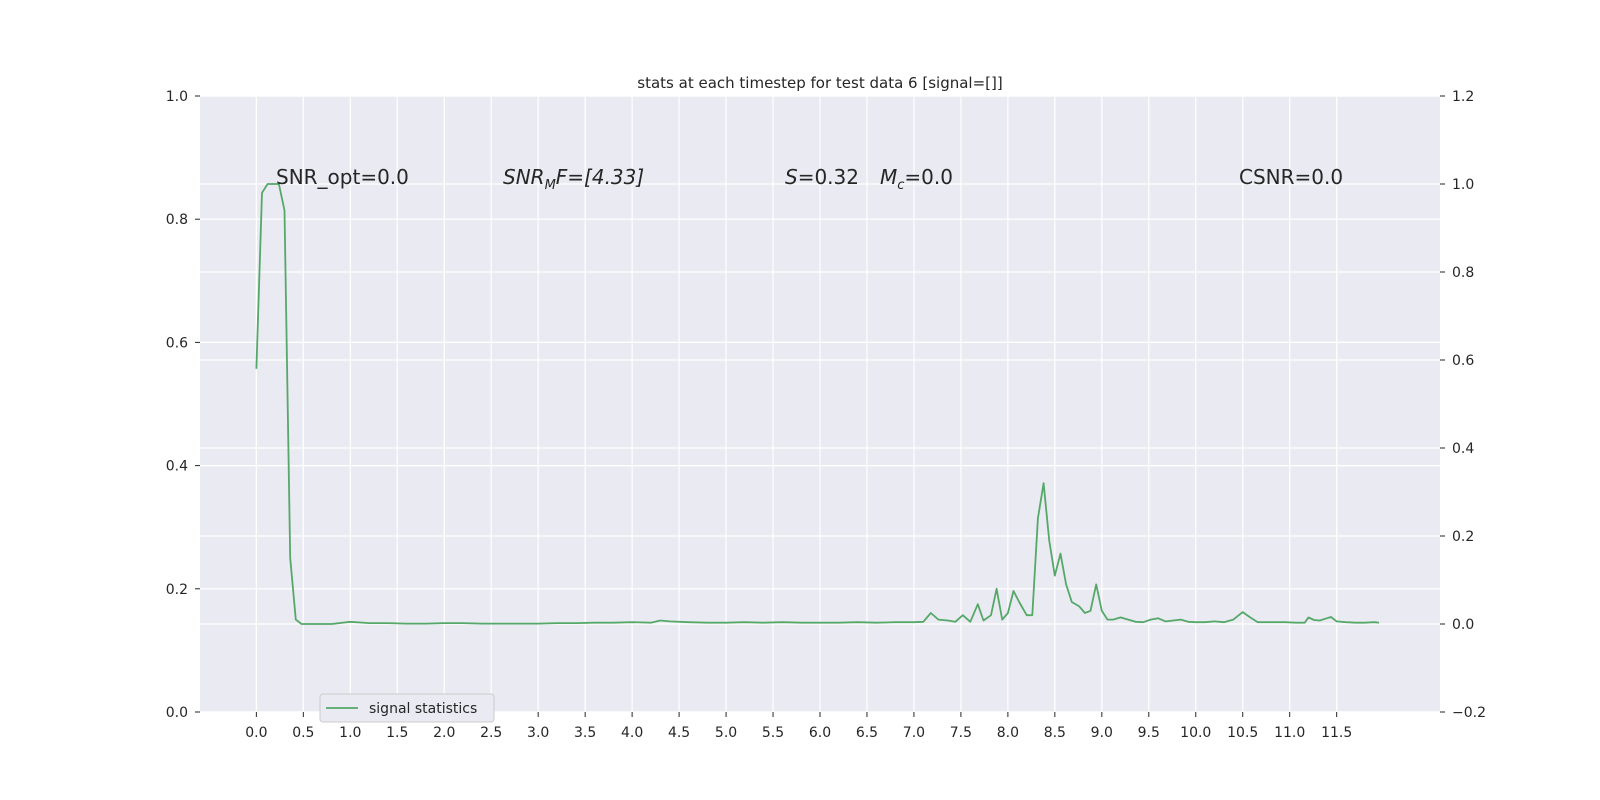  I want to click on x-tick-label: 8.5, so click(1055, 733).